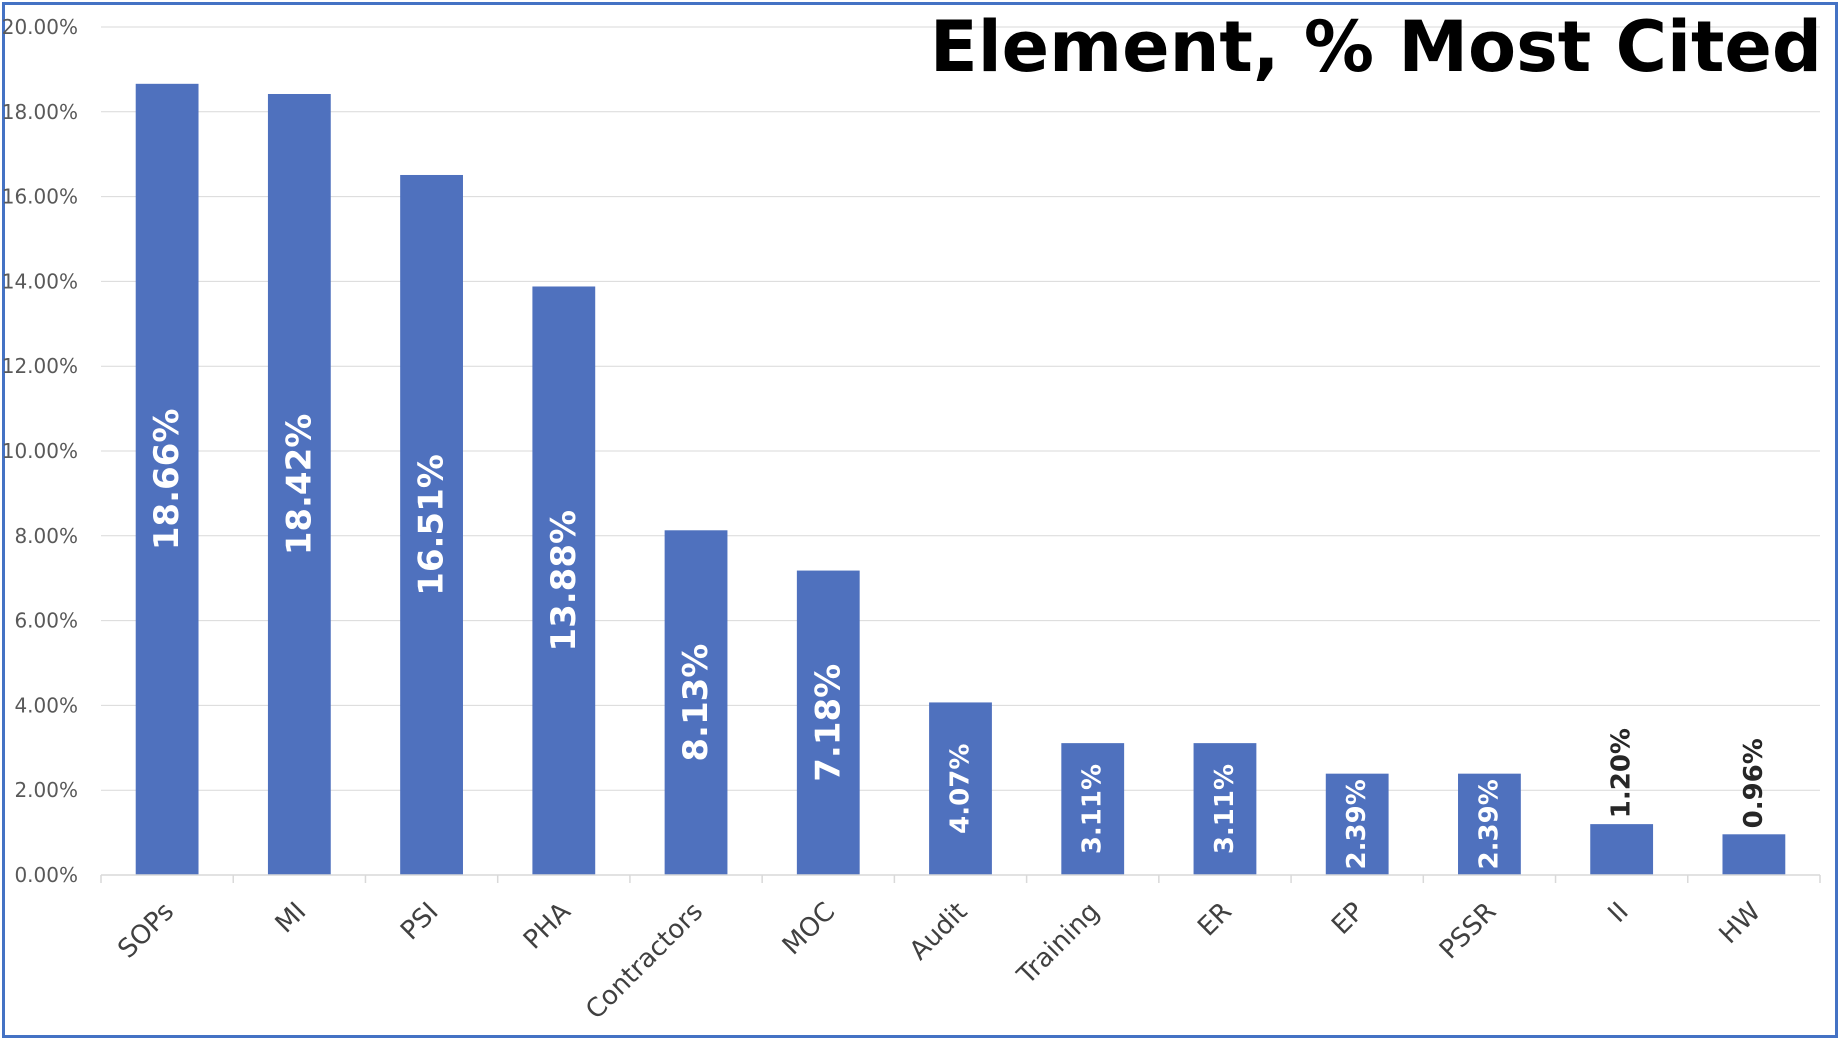 The height and width of the screenshot is (1046, 1844). What do you see at coordinates (1375, 47) in the screenshot?
I see `chart-title: Element, % Most Cited` at bounding box center [1375, 47].